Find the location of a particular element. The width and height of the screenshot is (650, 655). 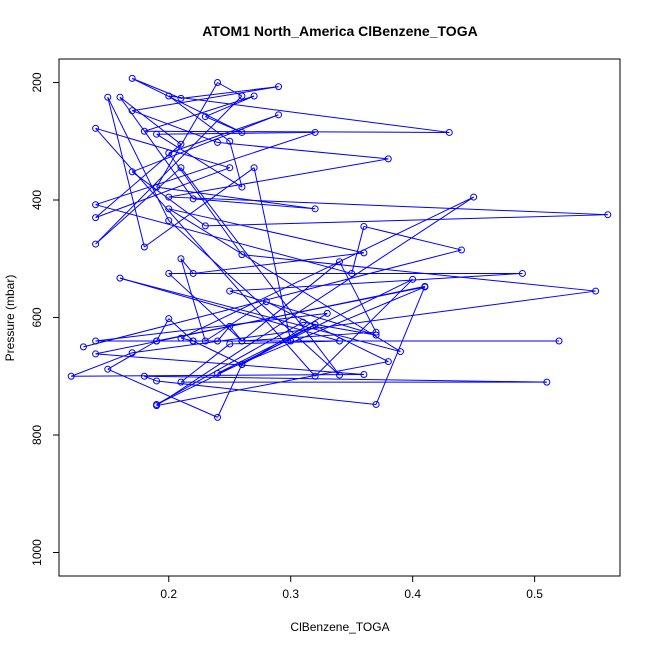

x-axis-label: ClBenzene_TOGA is located at coordinates (339, 627).